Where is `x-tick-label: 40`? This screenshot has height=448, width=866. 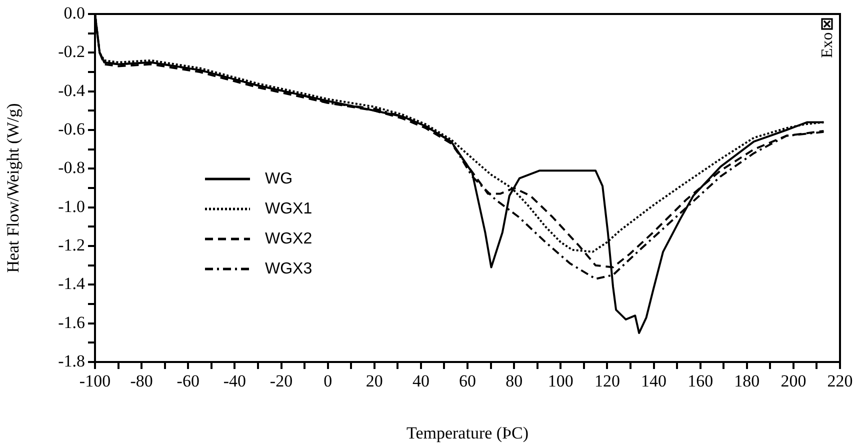
x-tick-label: 40 is located at coordinates (421, 381).